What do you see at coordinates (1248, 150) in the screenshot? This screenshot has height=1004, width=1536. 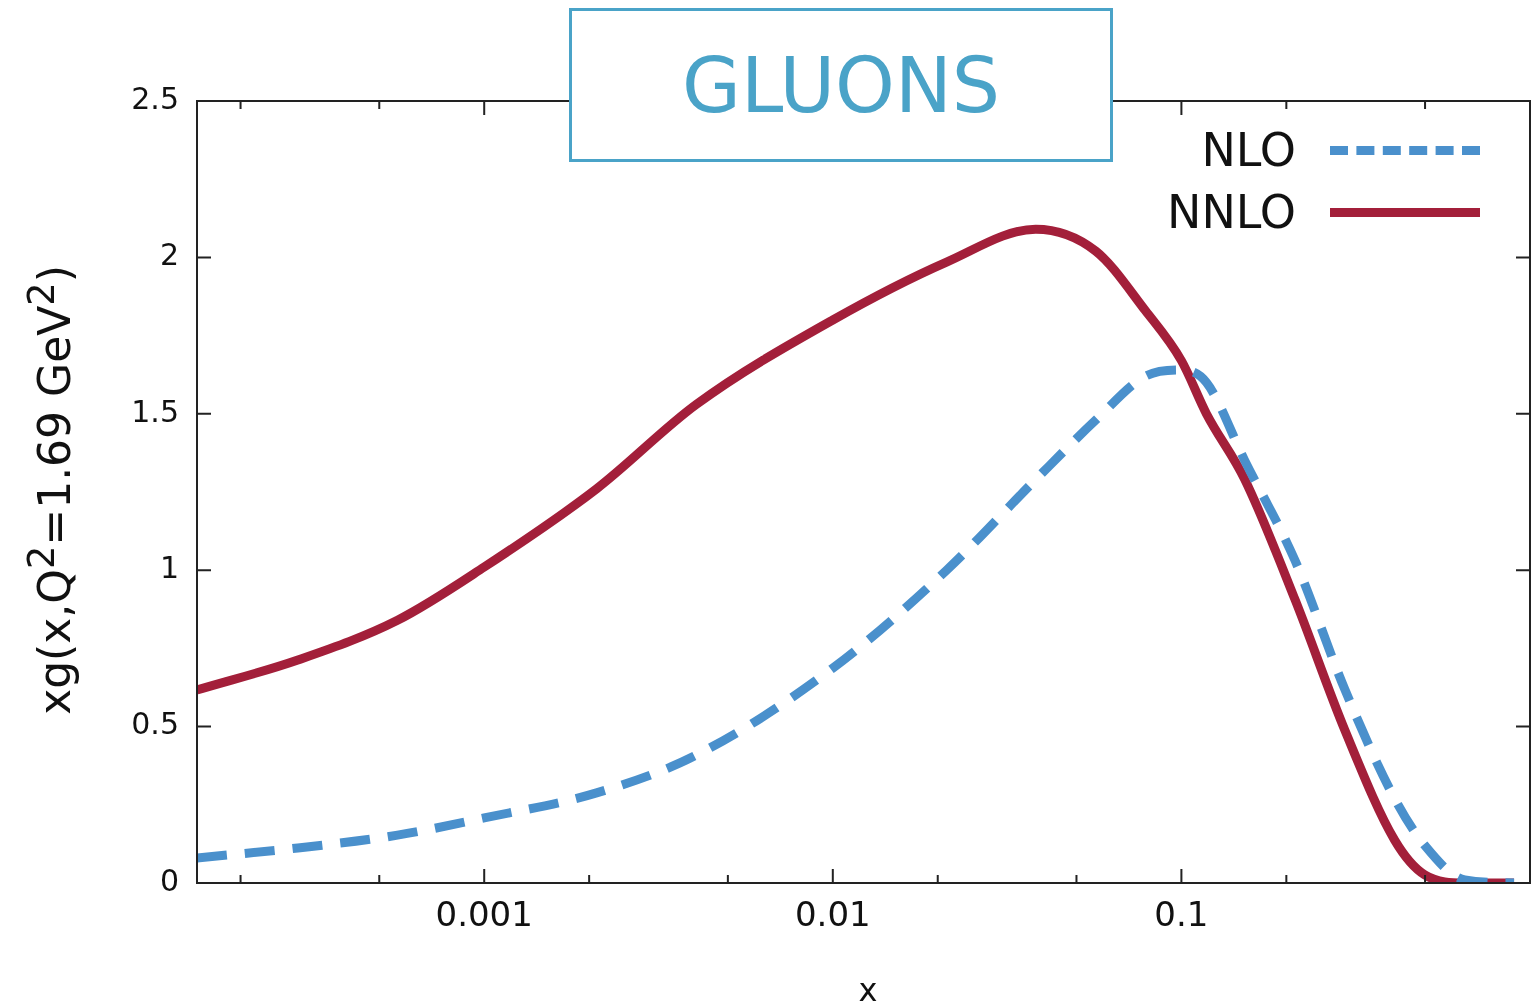 I see `legend-label: NLO` at bounding box center [1248, 150].